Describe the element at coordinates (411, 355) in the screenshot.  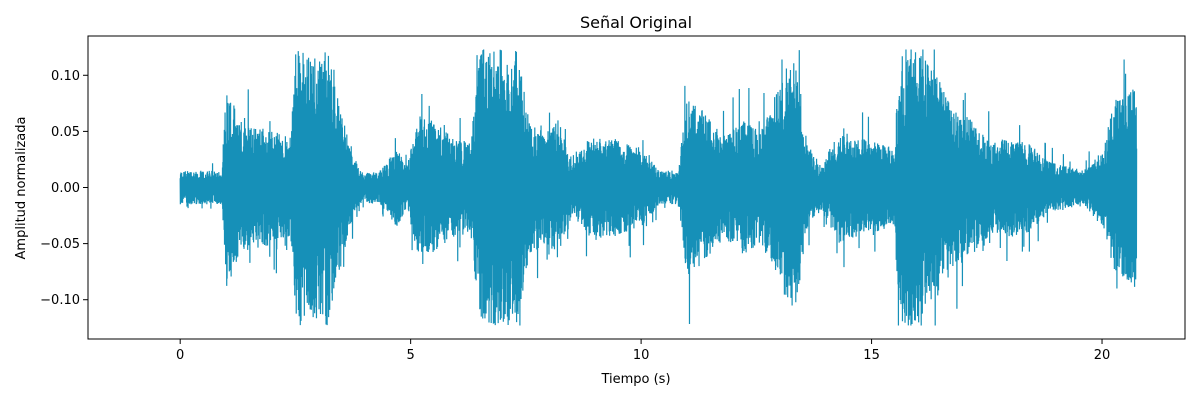
I see `x-tick-label: 5` at that location.